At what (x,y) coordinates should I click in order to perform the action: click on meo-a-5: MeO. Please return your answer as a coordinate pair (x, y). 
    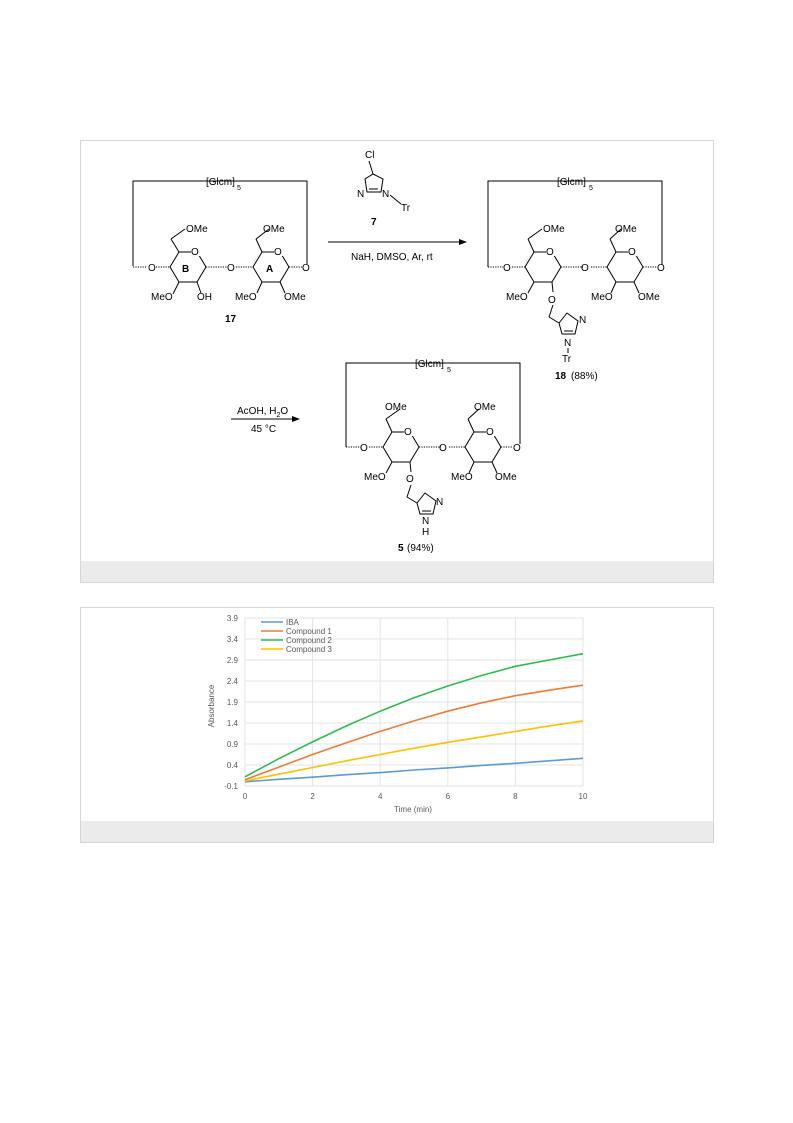
    Looking at the image, I should click on (462, 477).